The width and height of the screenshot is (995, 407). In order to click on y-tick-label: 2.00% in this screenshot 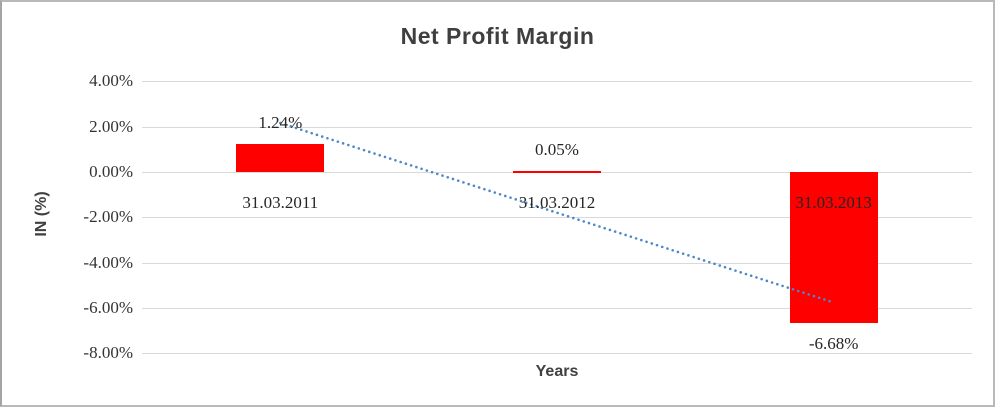, I will do `click(111, 126)`.